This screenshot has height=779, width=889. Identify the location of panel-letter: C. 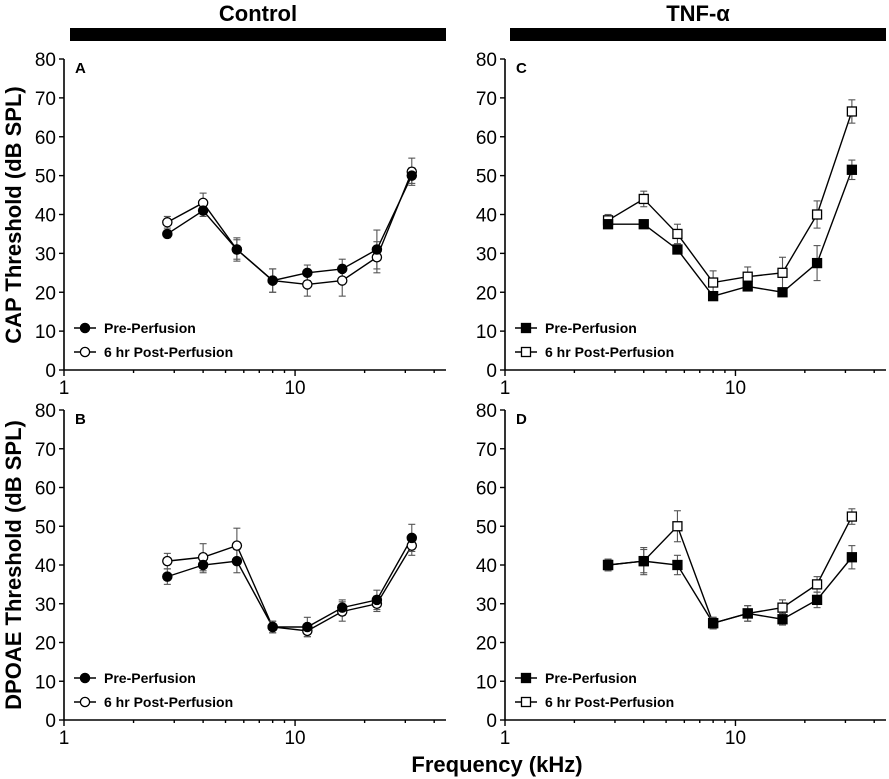
(521, 68).